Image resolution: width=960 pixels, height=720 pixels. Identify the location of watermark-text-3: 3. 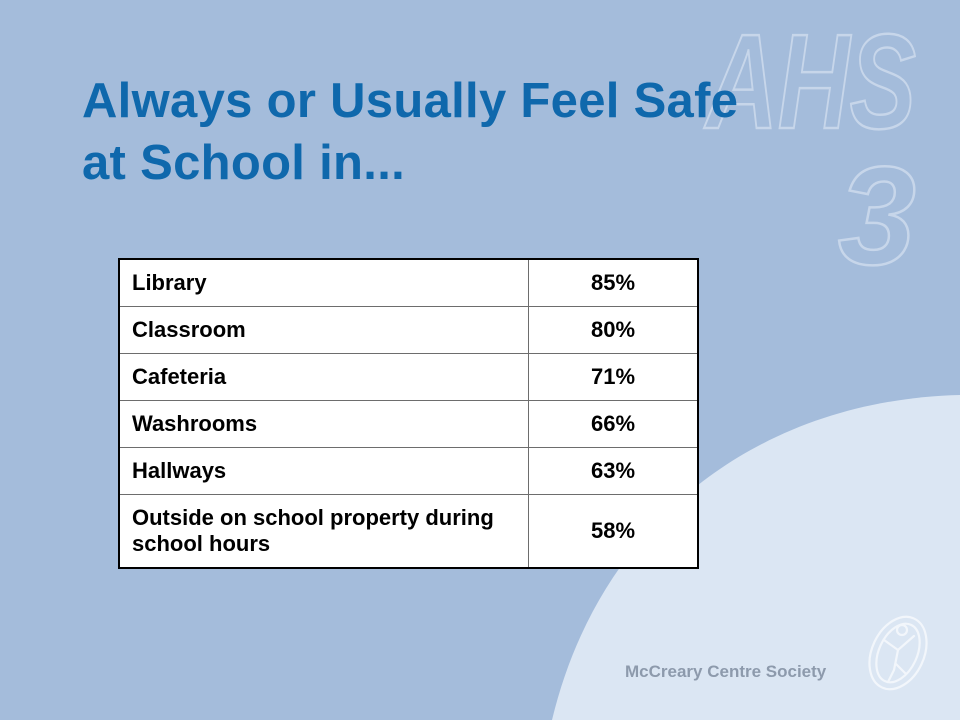
(877, 215).